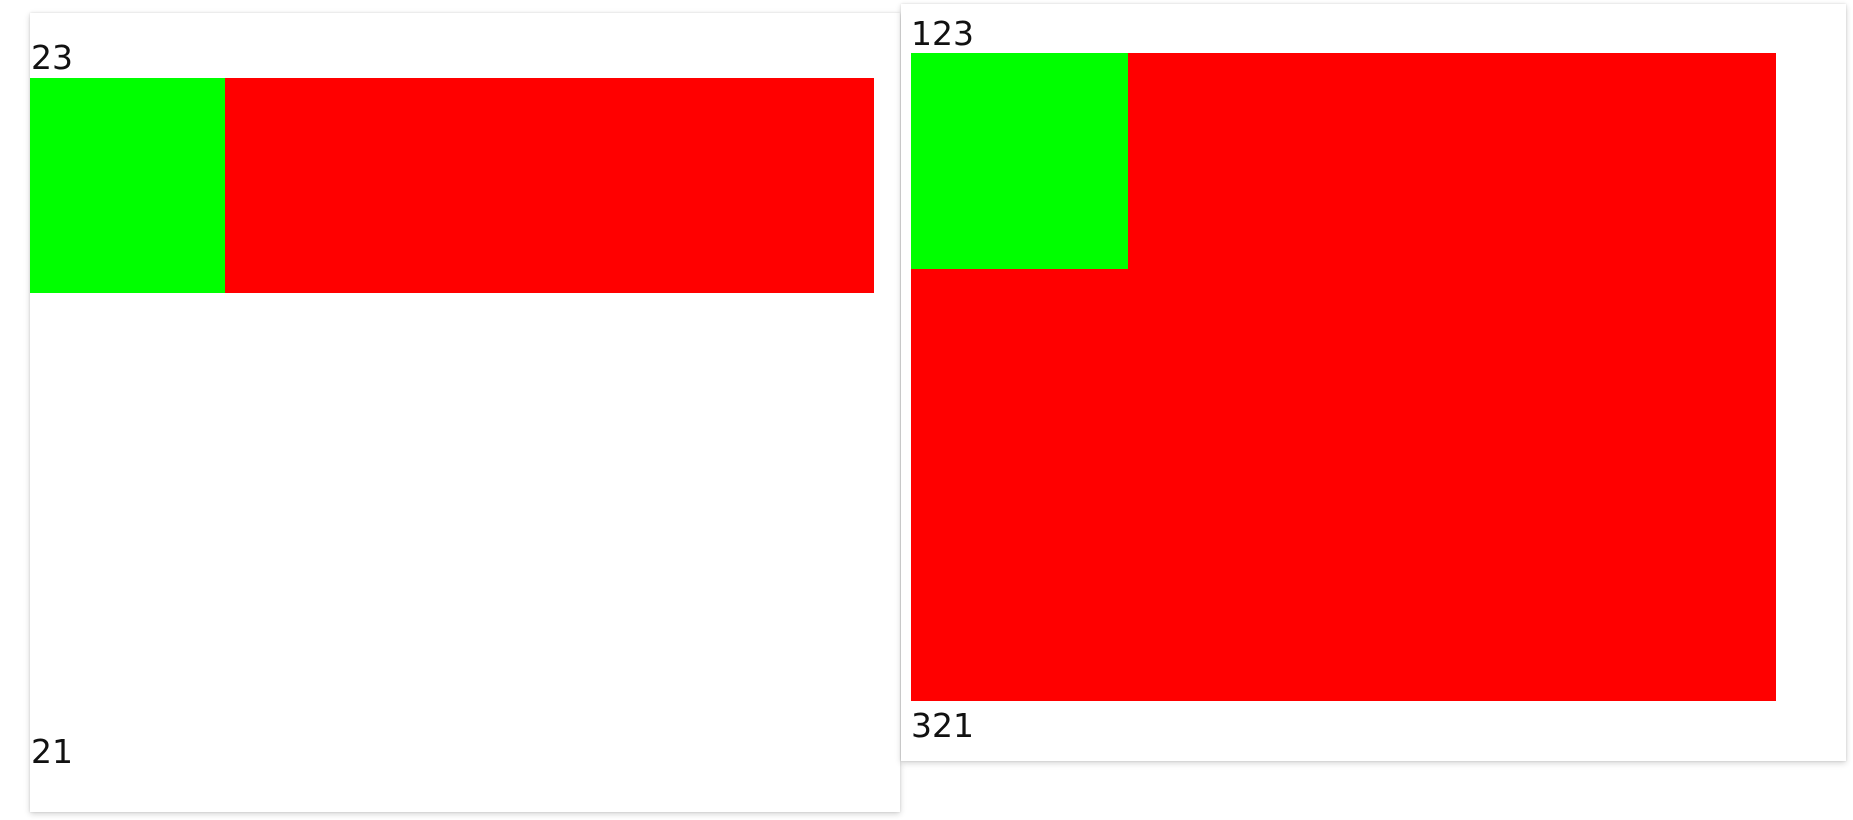 The width and height of the screenshot is (1853, 820). What do you see at coordinates (52, 751) in the screenshot?
I see `left-bottom-label: 21` at bounding box center [52, 751].